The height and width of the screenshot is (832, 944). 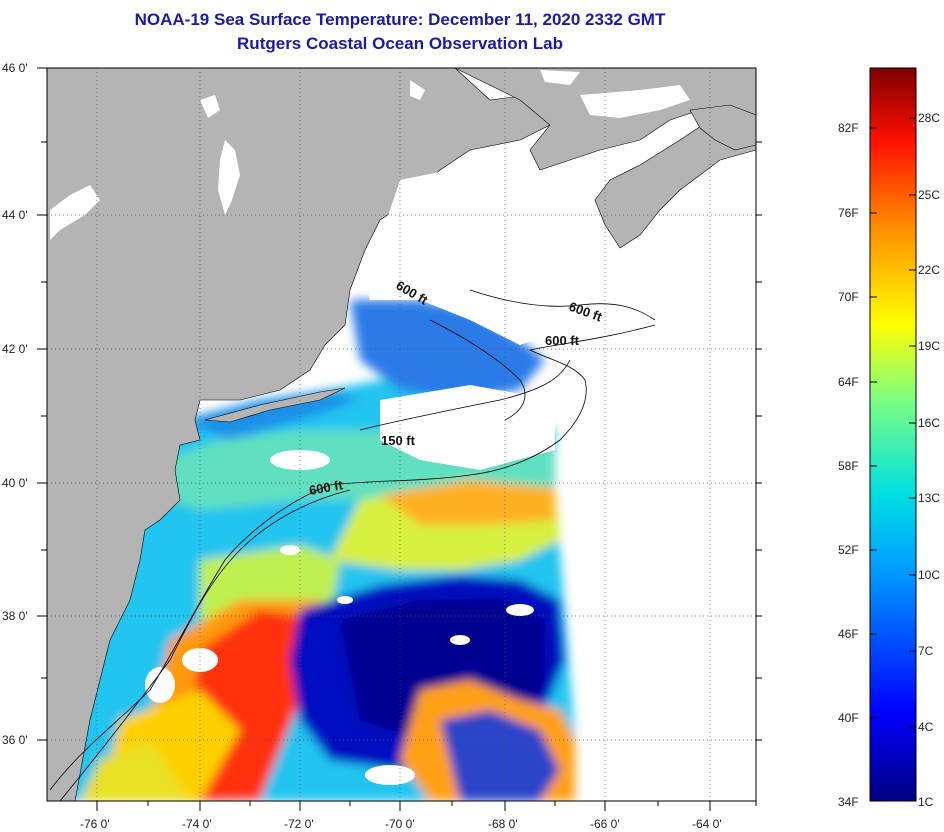 What do you see at coordinates (848, 466) in the screenshot?
I see `colorbar-f-label: 58F` at bounding box center [848, 466].